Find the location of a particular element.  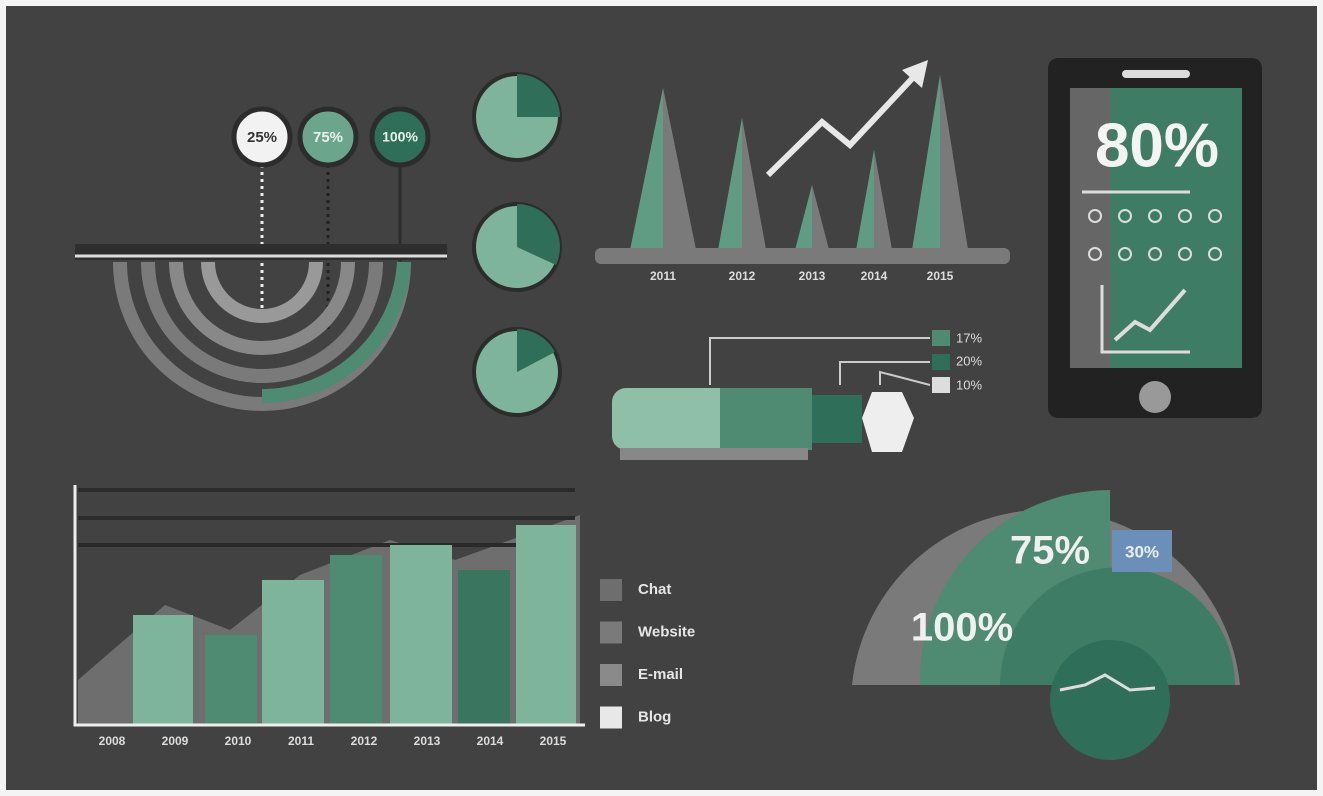

badge-label: 100% is located at coordinates (400, 137).